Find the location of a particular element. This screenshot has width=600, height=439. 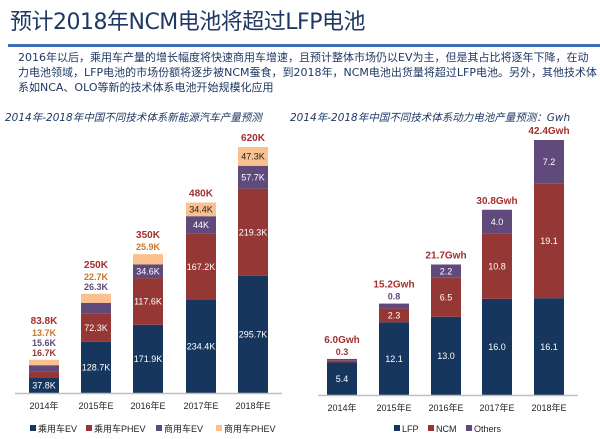

legend-label: NCM is located at coordinates (446, 429).